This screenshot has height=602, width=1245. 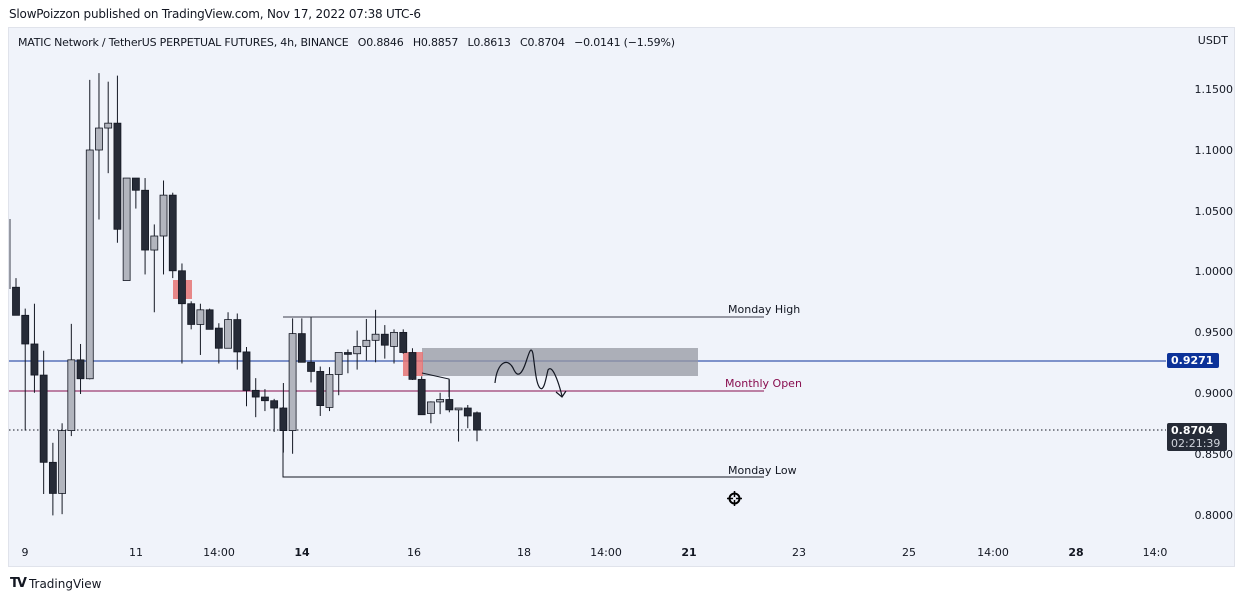 I want to click on crosshair-cursor-icon, so click(x=734, y=498).